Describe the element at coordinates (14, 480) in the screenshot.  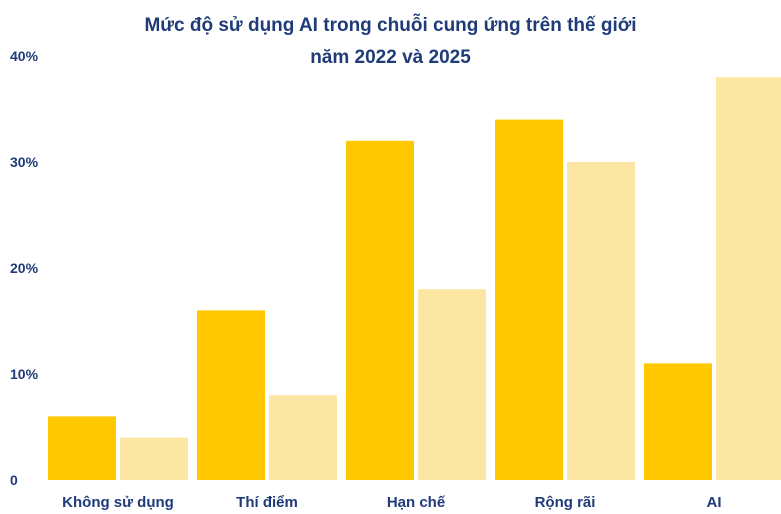
I see `y-tick-label-0: 0` at that location.